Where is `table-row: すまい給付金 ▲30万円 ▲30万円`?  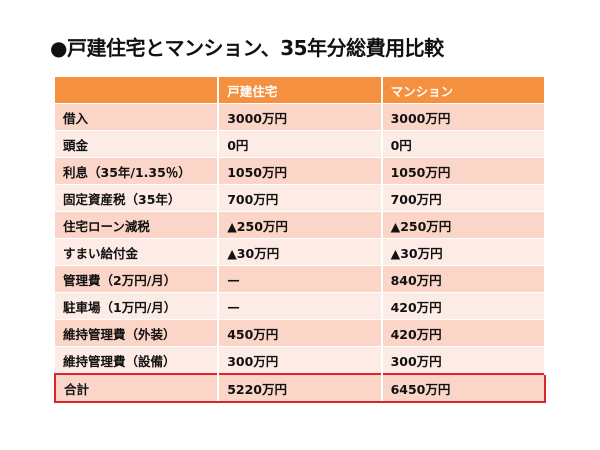
table-row: すまい給付金 ▲30万円 ▲30万円 is located at coordinates (301, 252).